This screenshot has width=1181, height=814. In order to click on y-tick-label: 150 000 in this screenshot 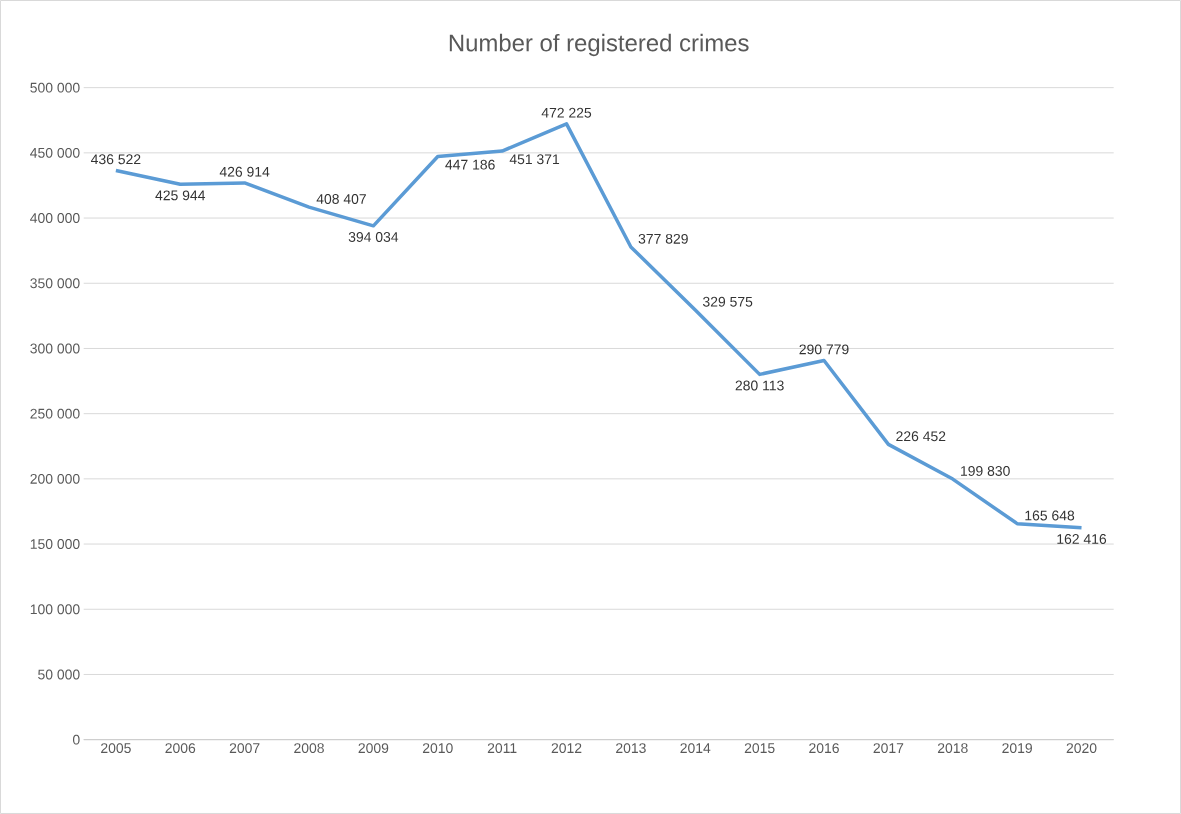, I will do `click(55, 544)`.